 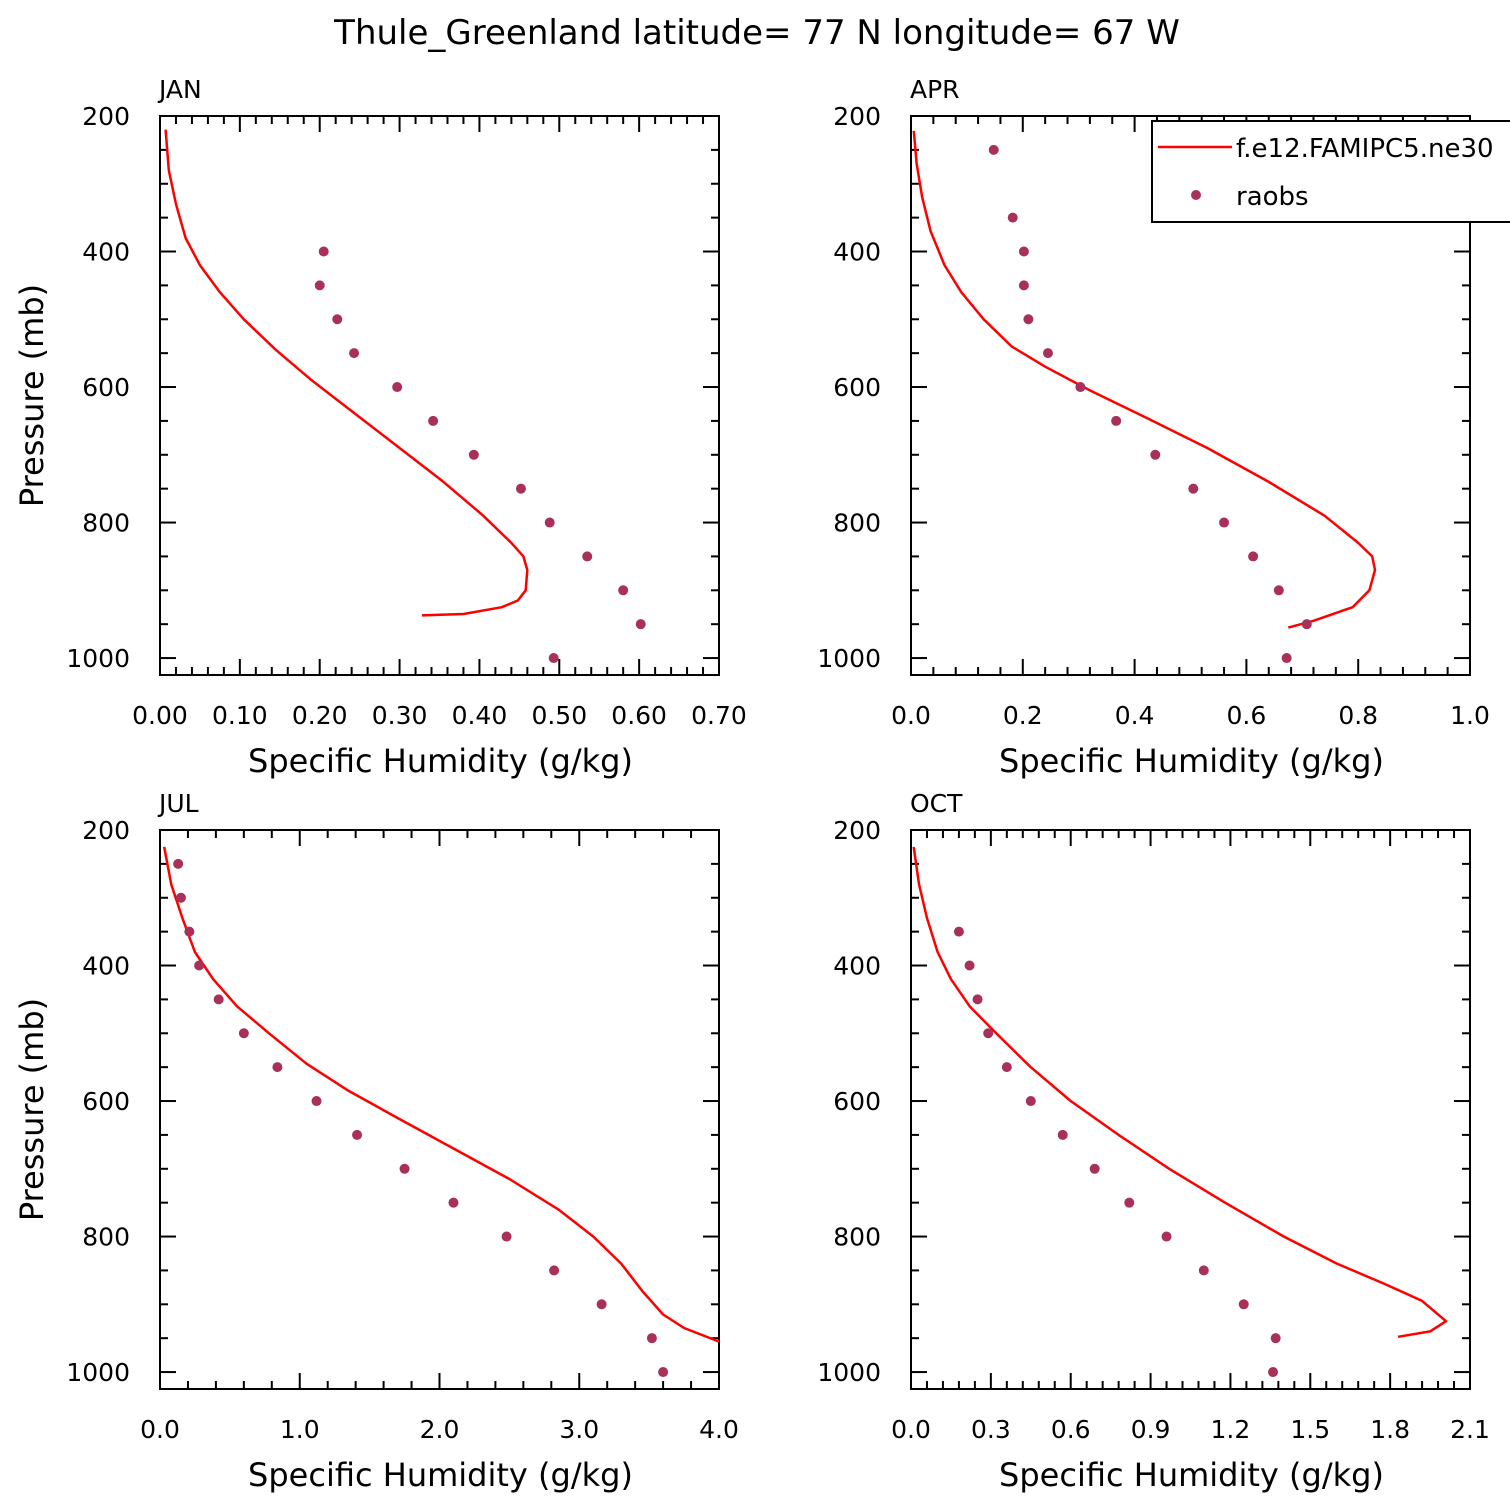 What do you see at coordinates (1196, 195) in the screenshot?
I see `legend-obs-swatch` at bounding box center [1196, 195].